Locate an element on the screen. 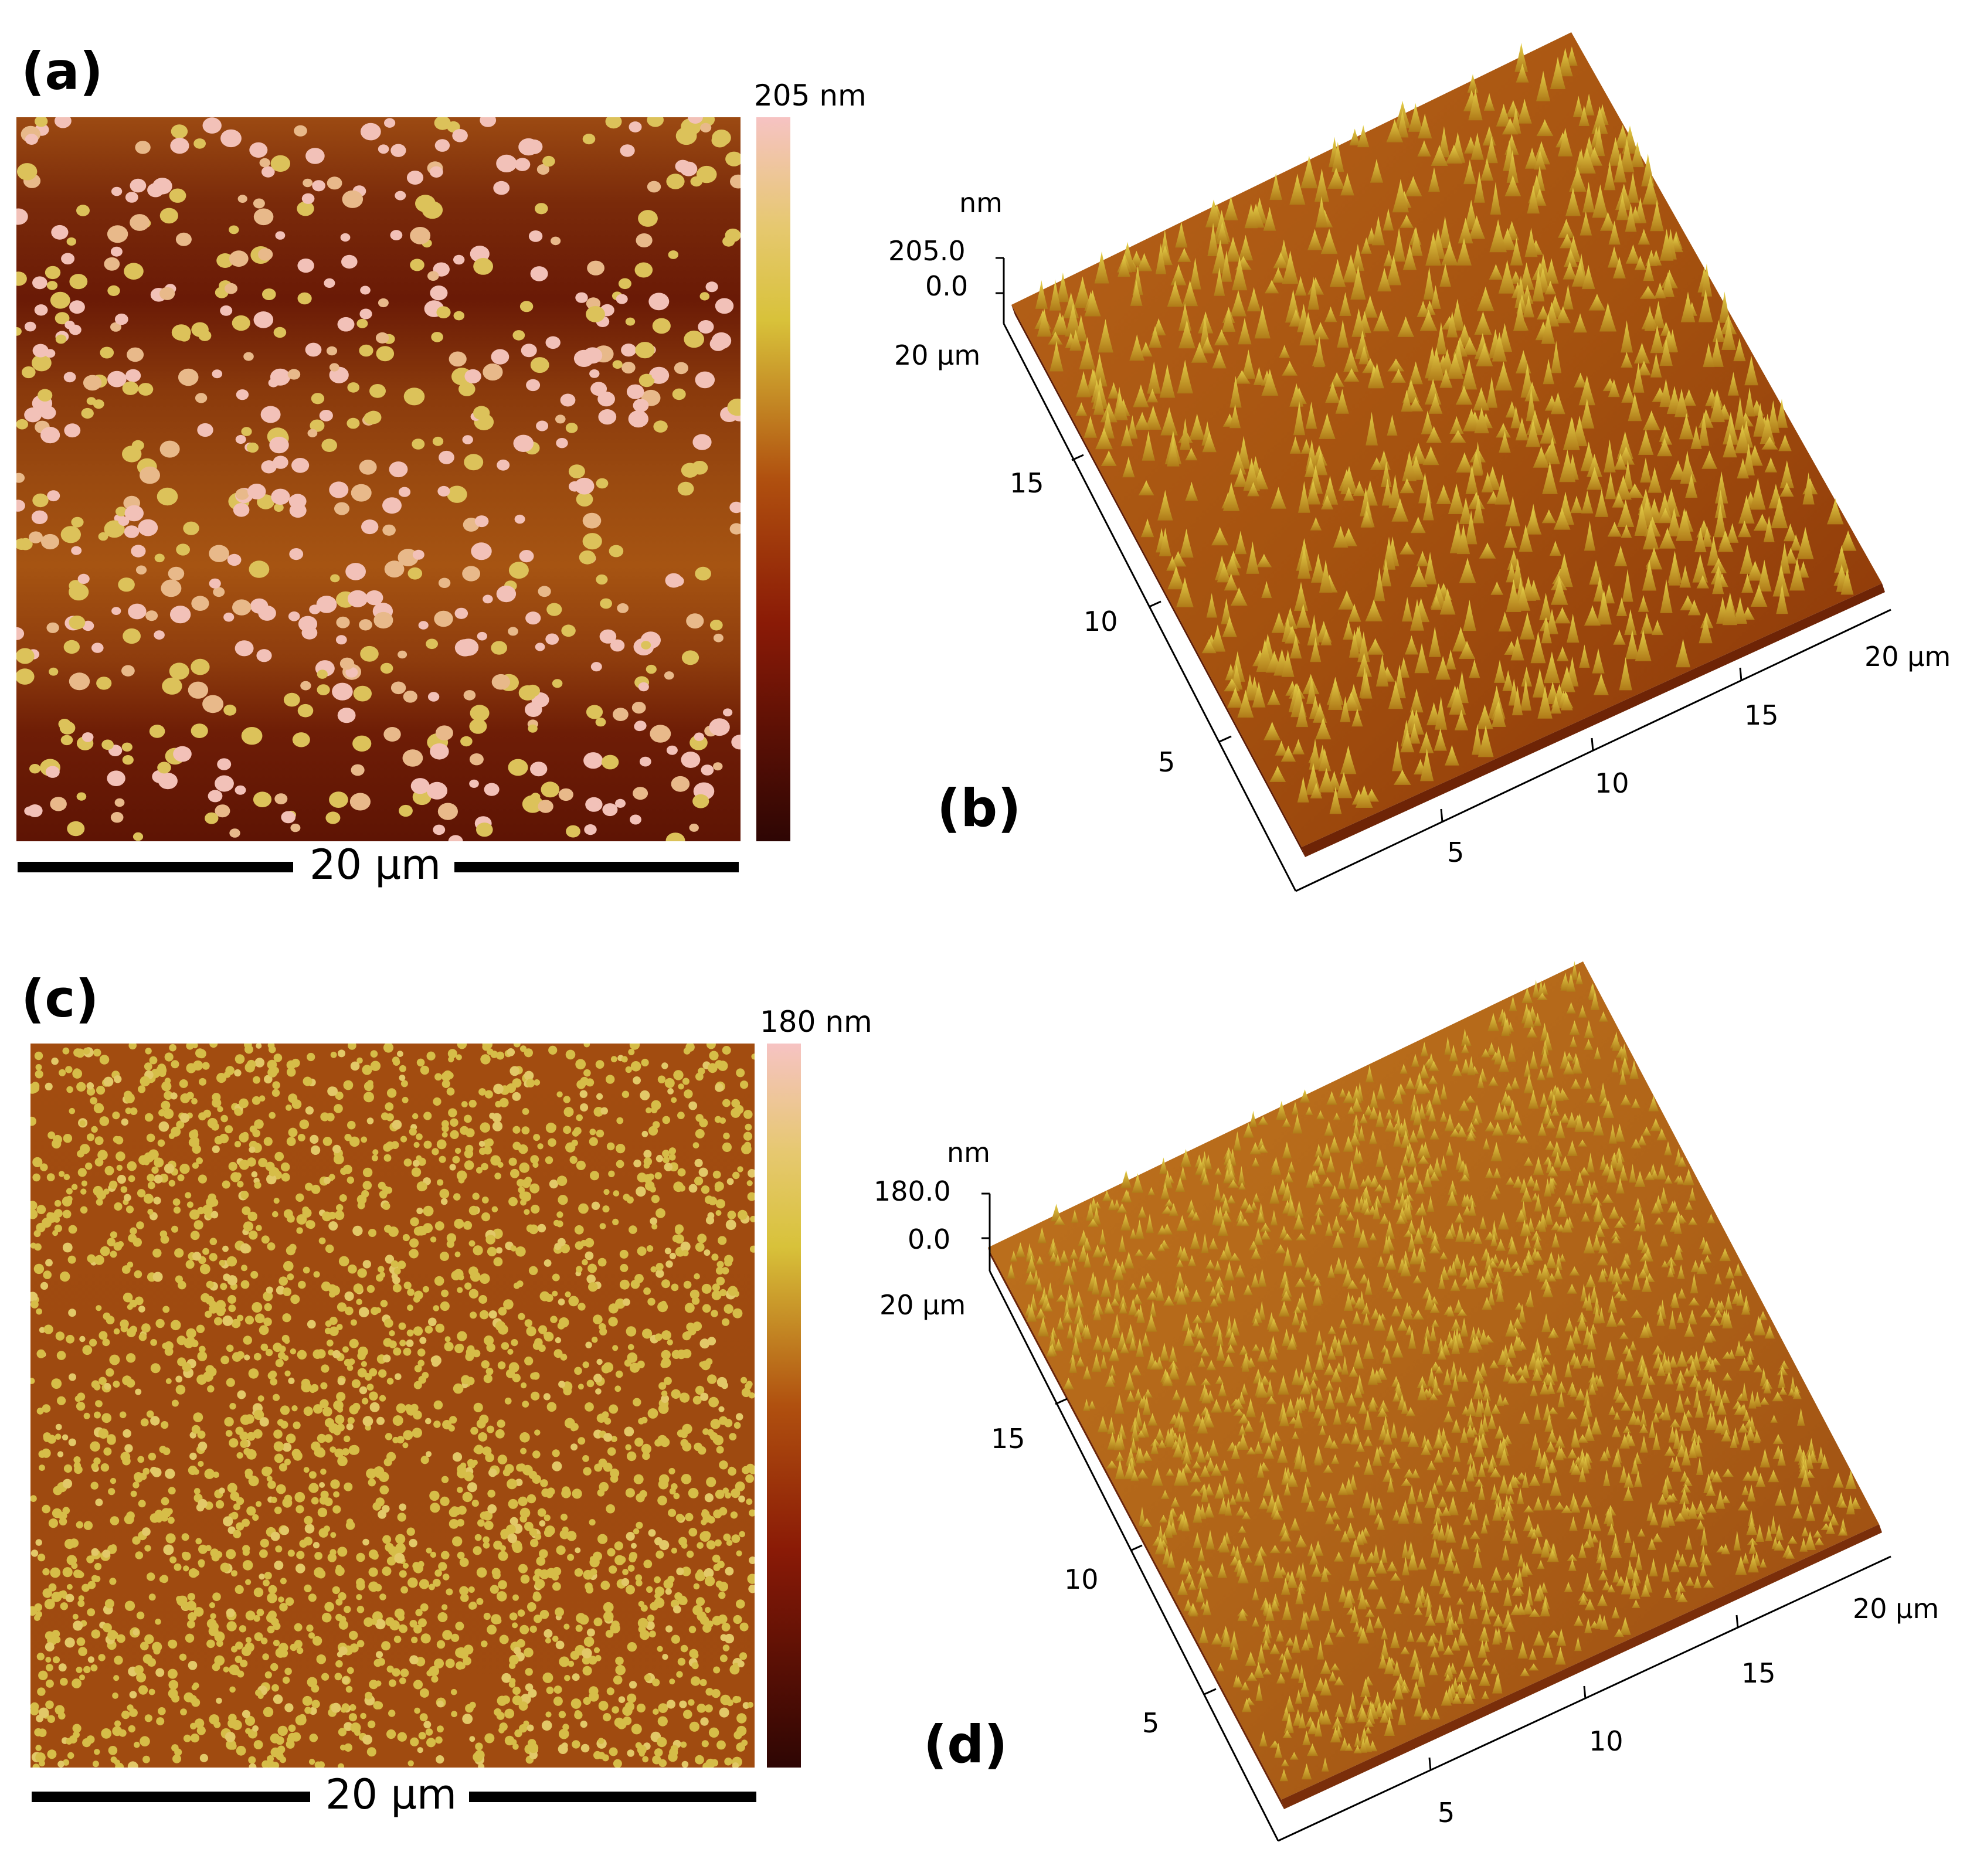 Image resolution: width=1970 pixels, height=1876 pixels. afm-height-map-c is located at coordinates (392, 1406).